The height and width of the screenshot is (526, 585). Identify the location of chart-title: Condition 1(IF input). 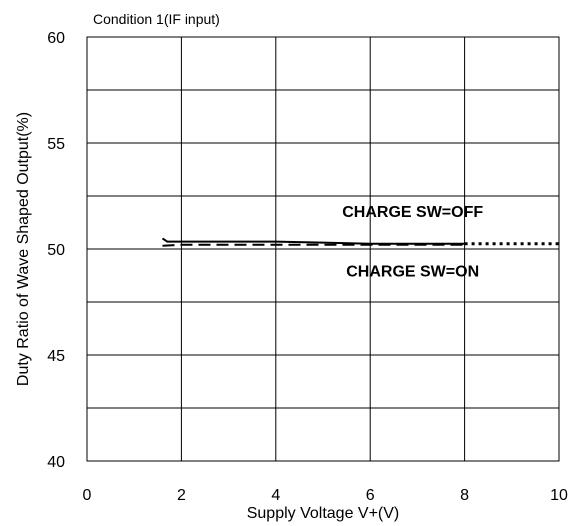
(156, 19).